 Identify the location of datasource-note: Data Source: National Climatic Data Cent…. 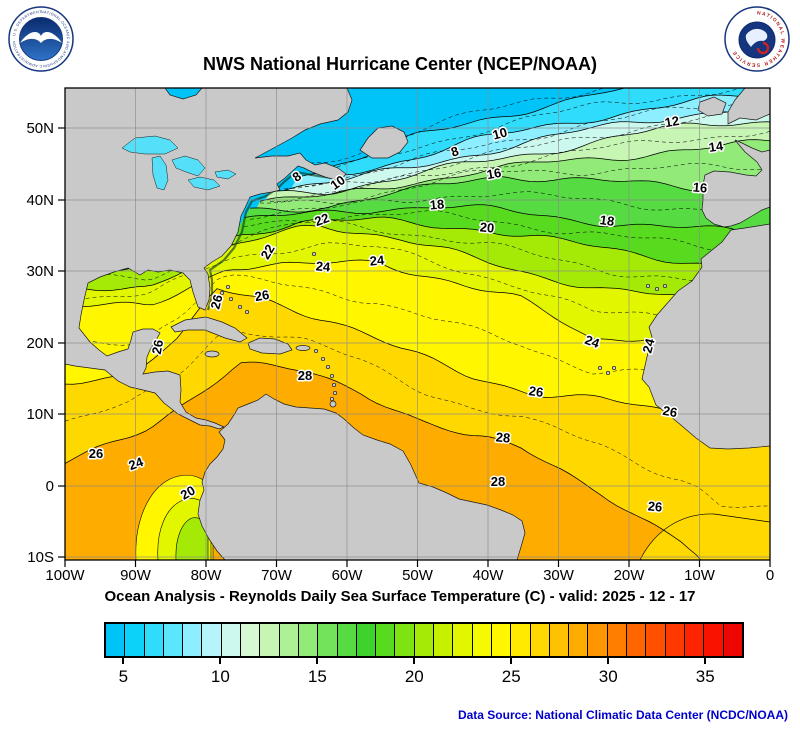
(622, 715).